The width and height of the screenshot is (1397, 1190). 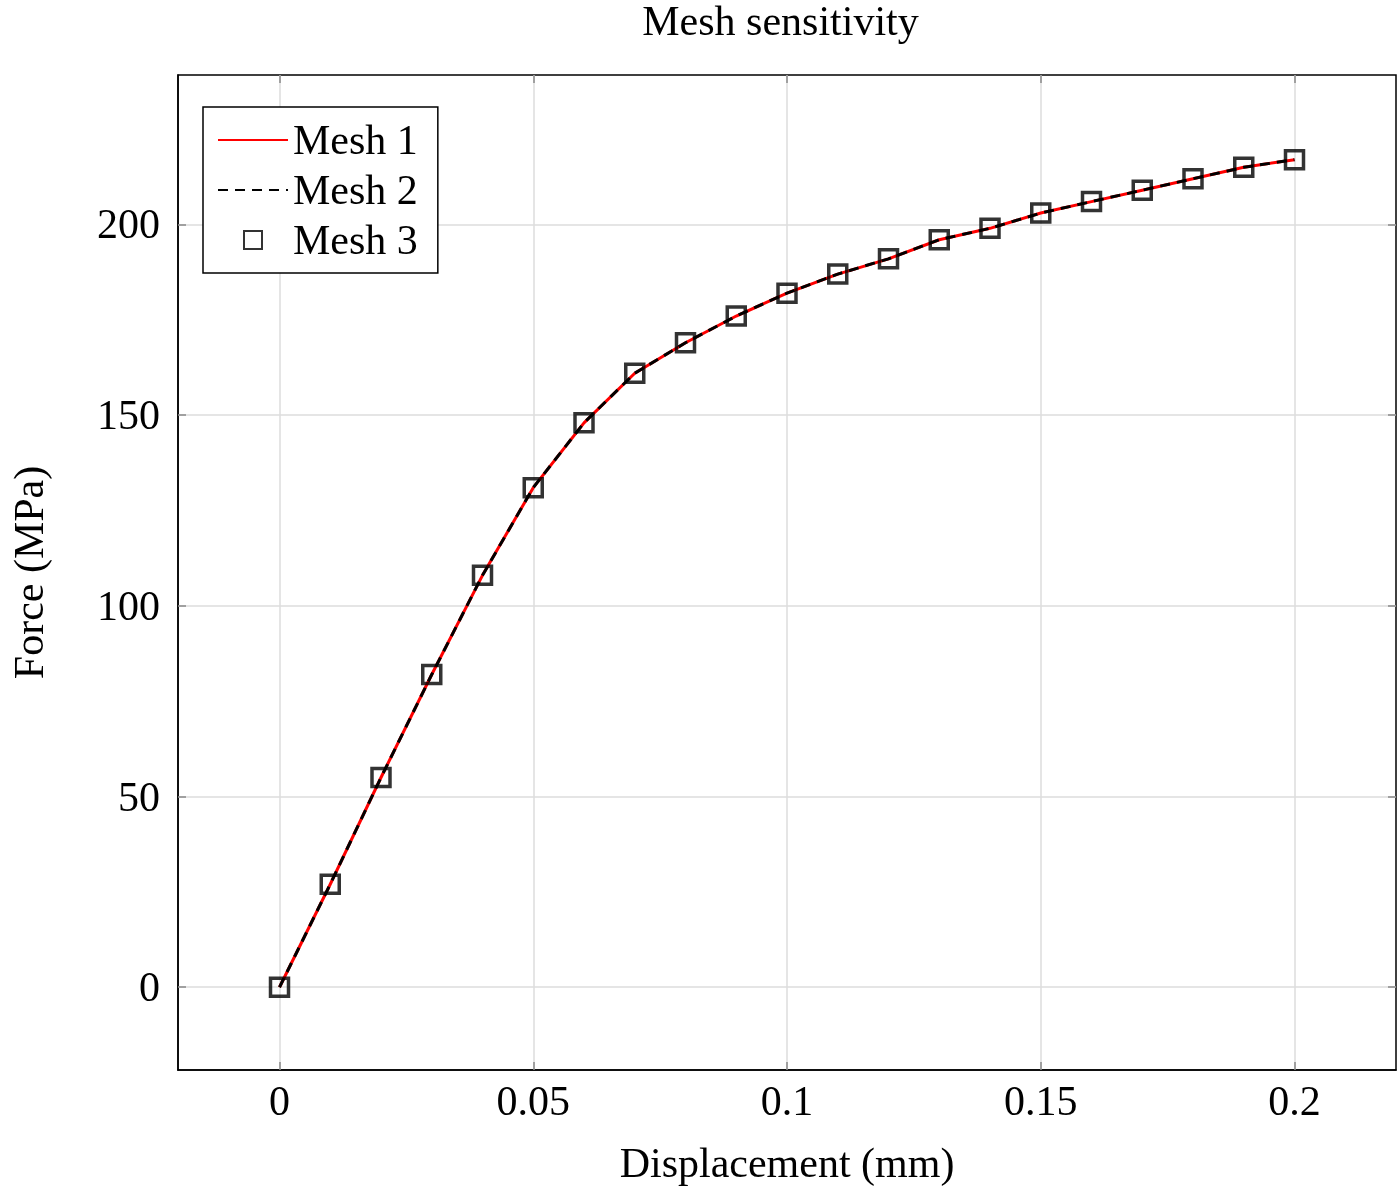 What do you see at coordinates (533, 1101) in the screenshot?
I see `x-tick-label: 0.05` at bounding box center [533, 1101].